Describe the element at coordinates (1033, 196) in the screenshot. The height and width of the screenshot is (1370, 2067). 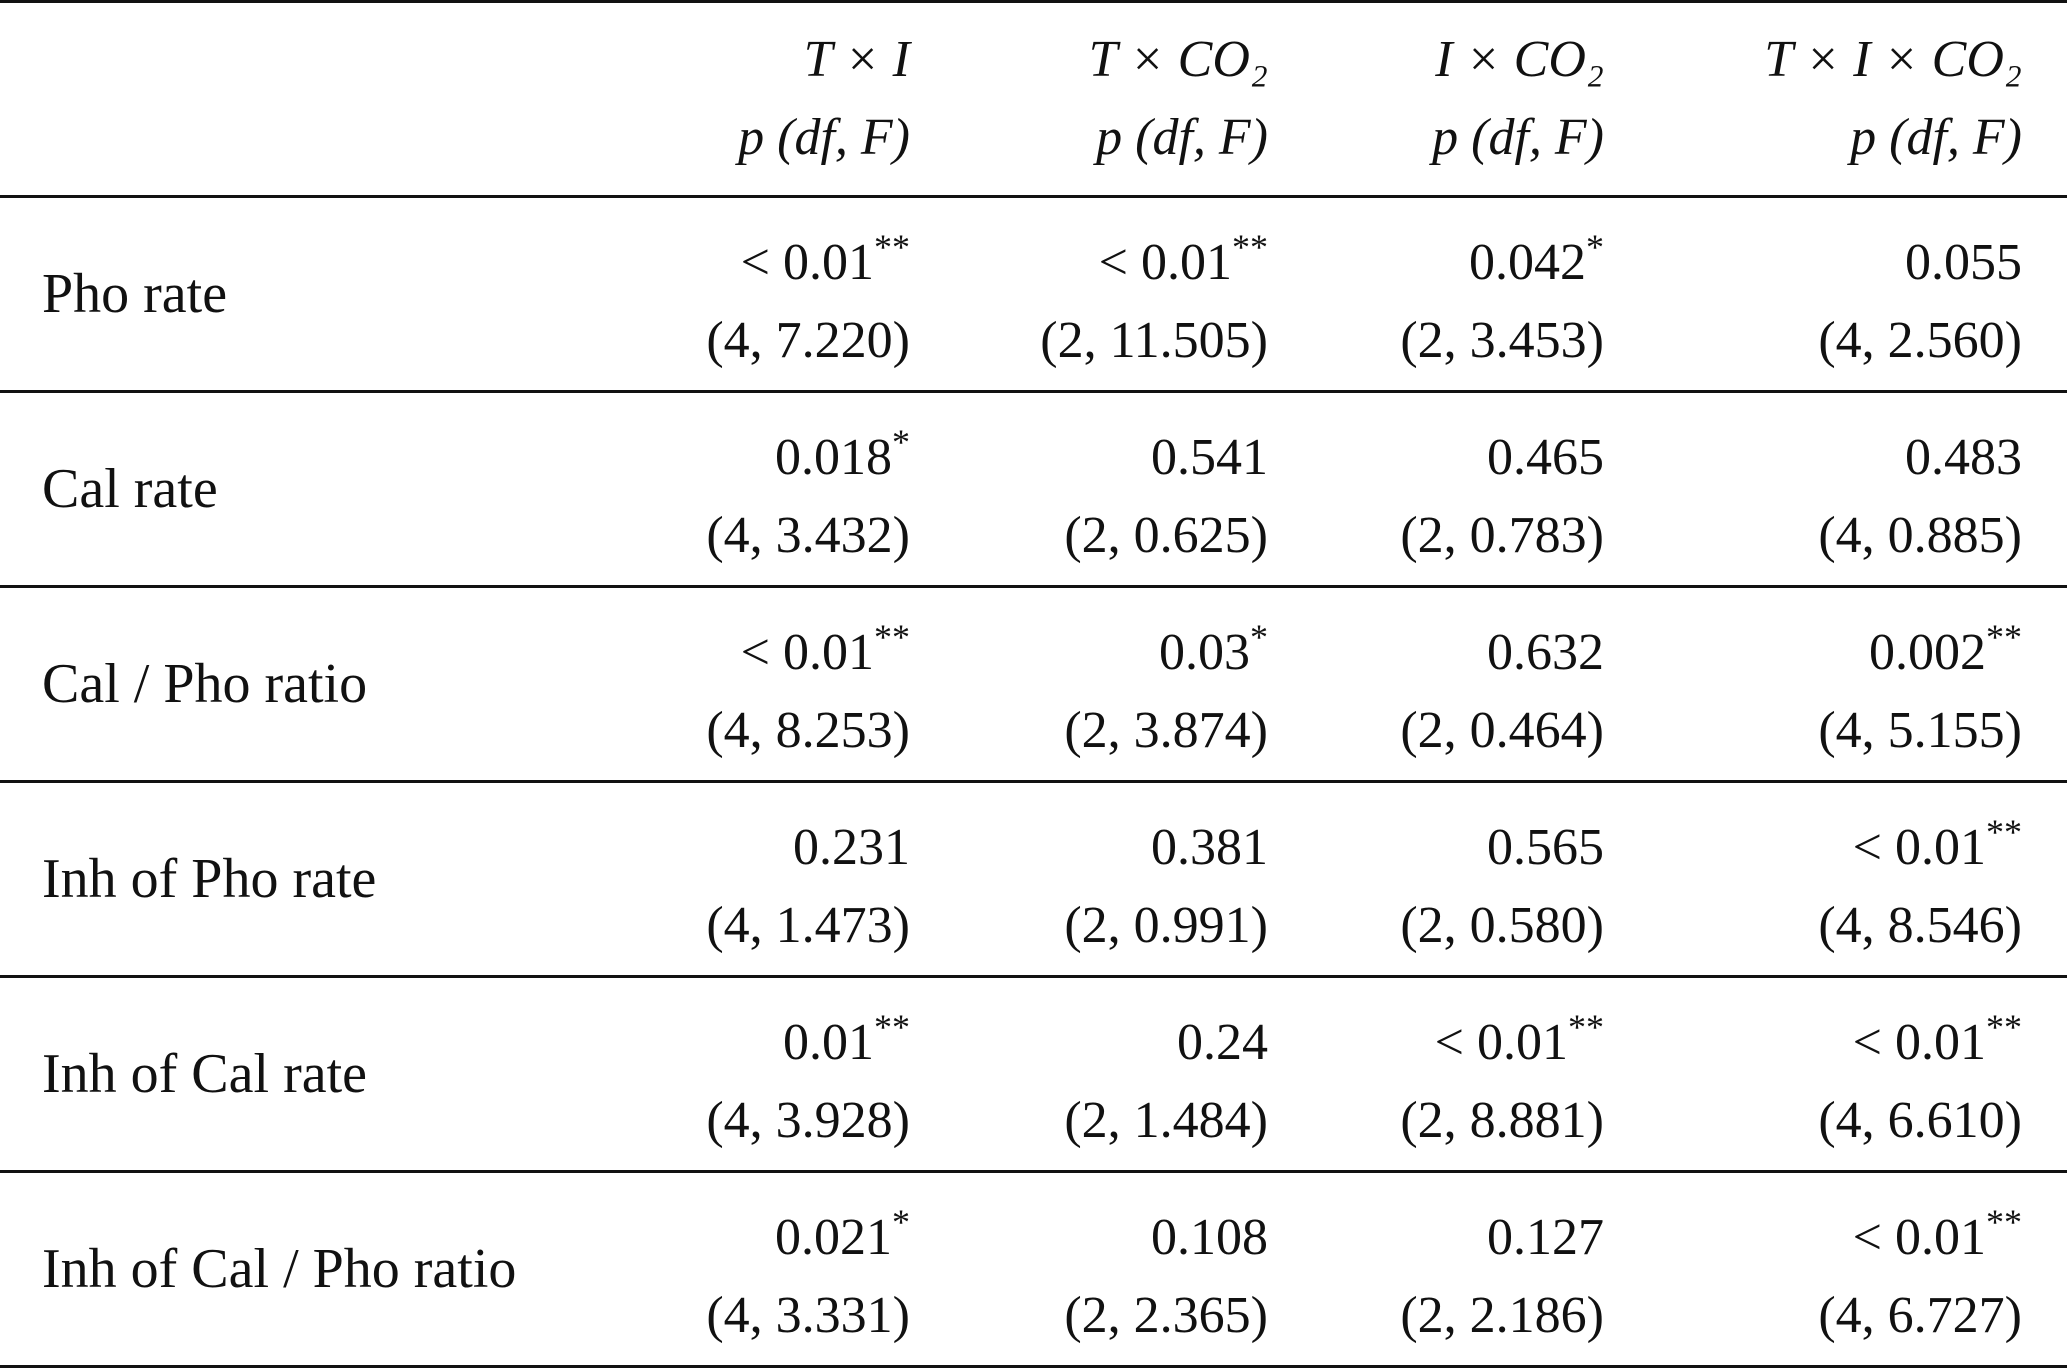
I see `header-rule` at that location.